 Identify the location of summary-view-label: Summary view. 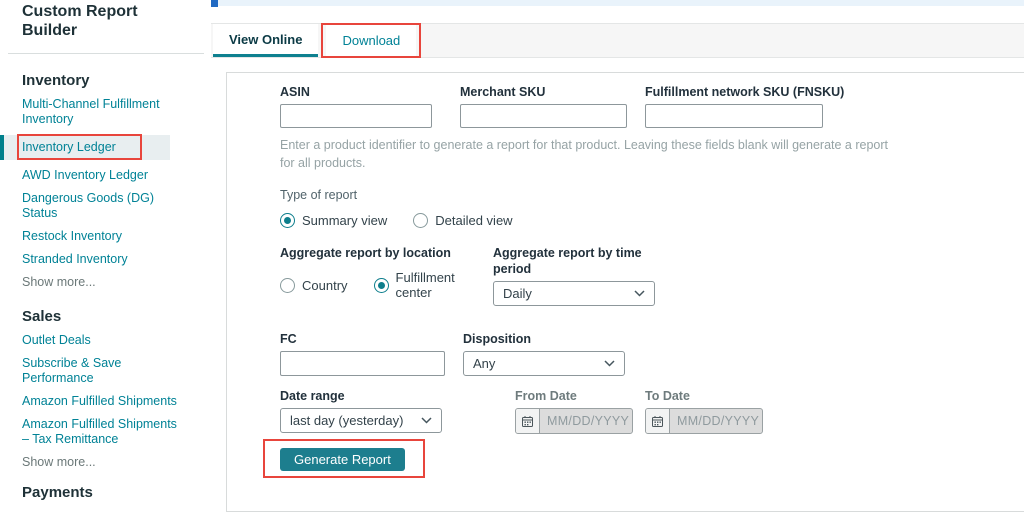
(345, 220).